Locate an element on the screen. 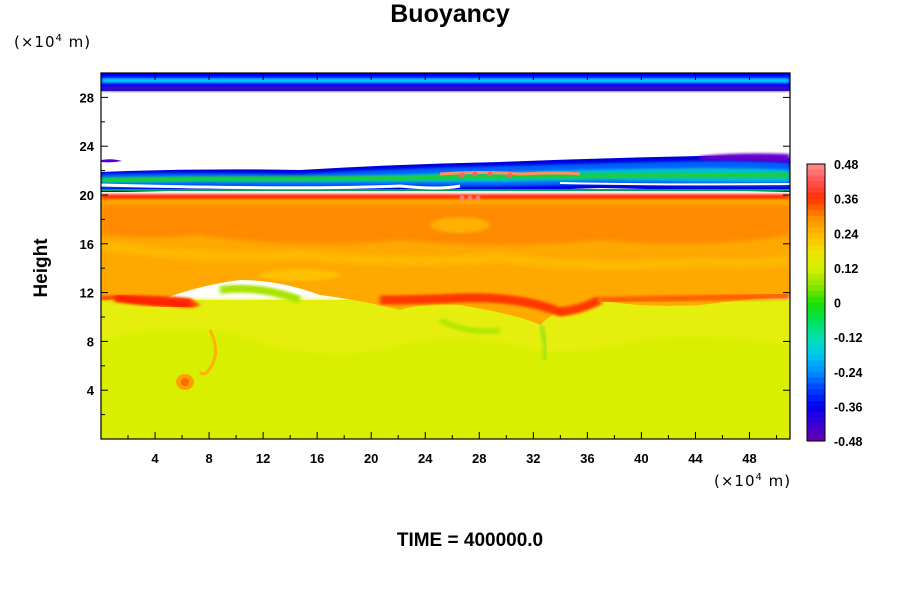  x-tick-label: 16 is located at coordinates (317, 458).